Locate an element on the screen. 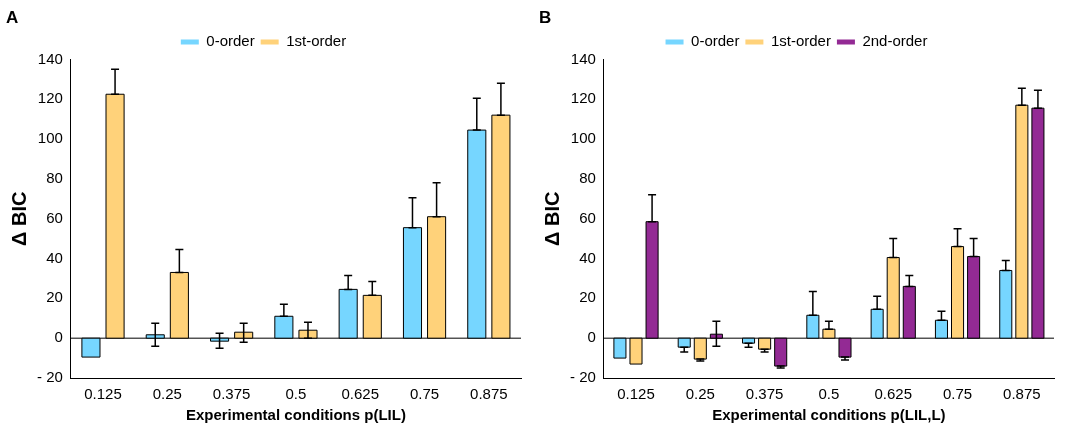  legend-label: 2nd-order is located at coordinates (895, 41).